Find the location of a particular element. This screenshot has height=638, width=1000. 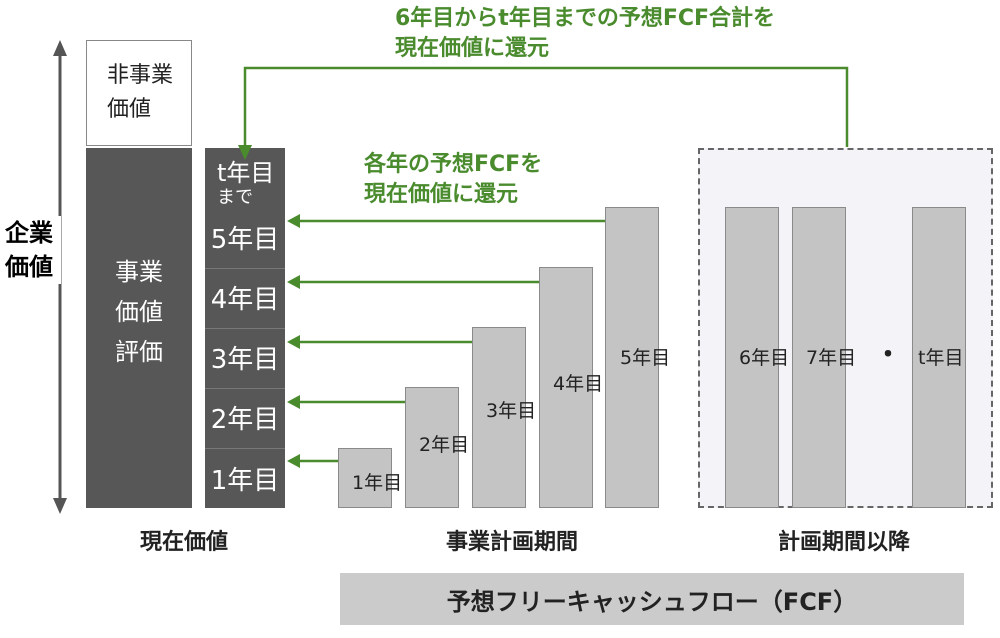

stack-cell-3rd-year: 3年目 is located at coordinates (245, 357).